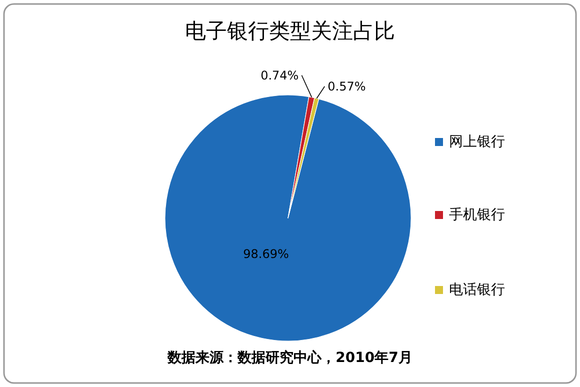 Image resolution: width=580 pixels, height=387 pixels. What do you see at coordinates (289, 357) in the screenshot?
I see `source-note: 数据来源：数据研究中心，2010年7月` at bounding box center [289, 357].